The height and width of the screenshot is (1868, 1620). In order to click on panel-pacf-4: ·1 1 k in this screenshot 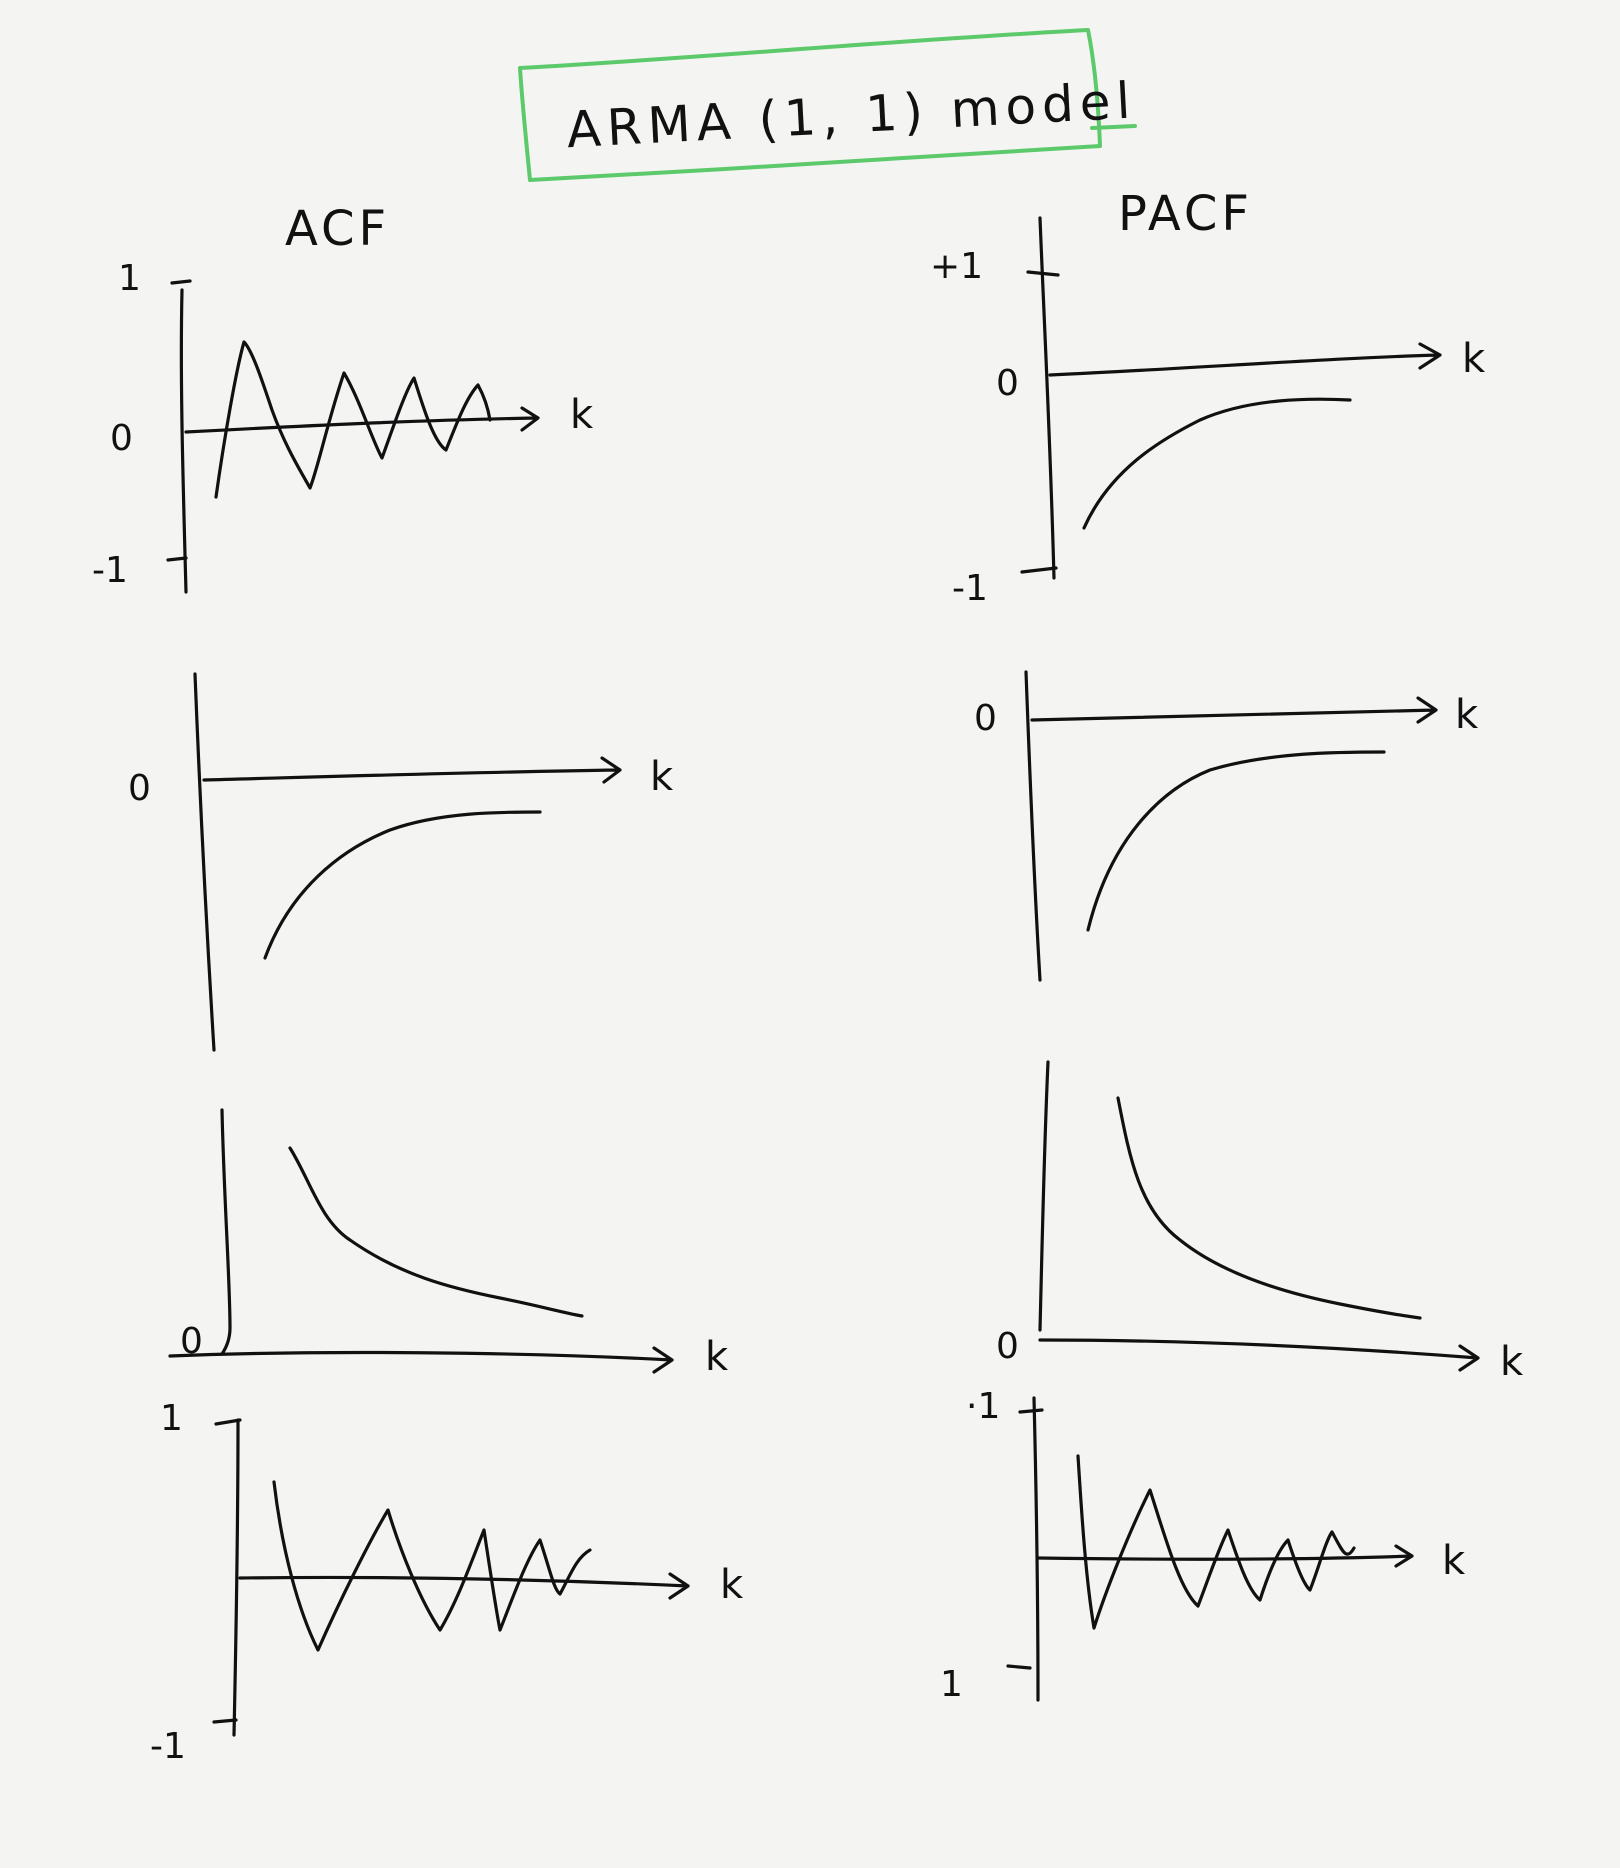, I will do `click(1203, 1545)`.